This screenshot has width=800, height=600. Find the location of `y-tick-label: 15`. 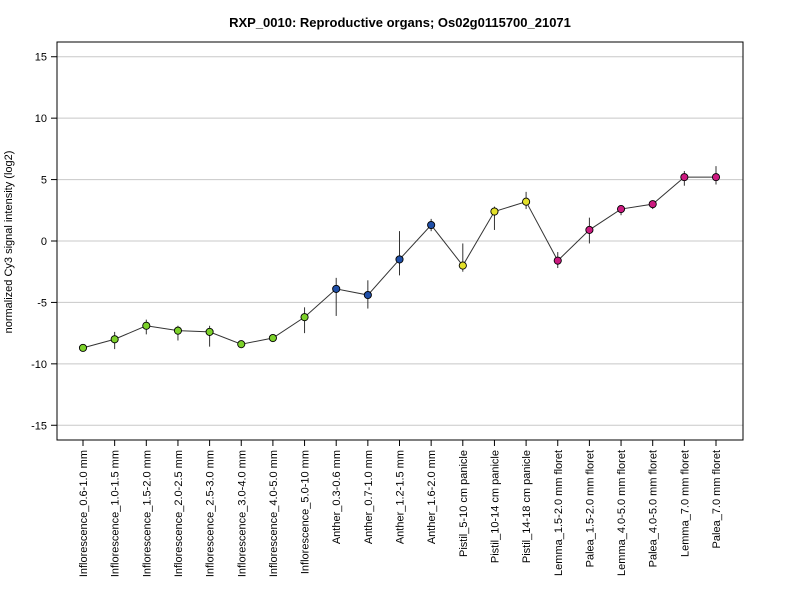

y-tick-label: 15 is located at coordinates (41, 58).